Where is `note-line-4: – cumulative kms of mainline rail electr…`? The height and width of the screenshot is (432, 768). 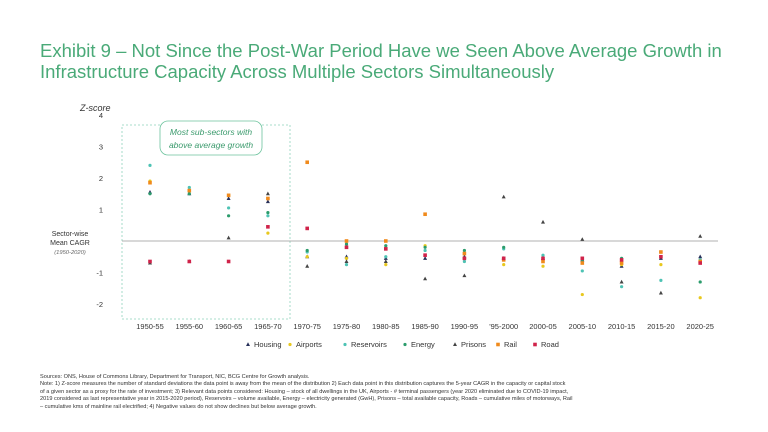 note-line-4: – cumulative kms of mainline rail electr… is located at coordinates (178, 406).